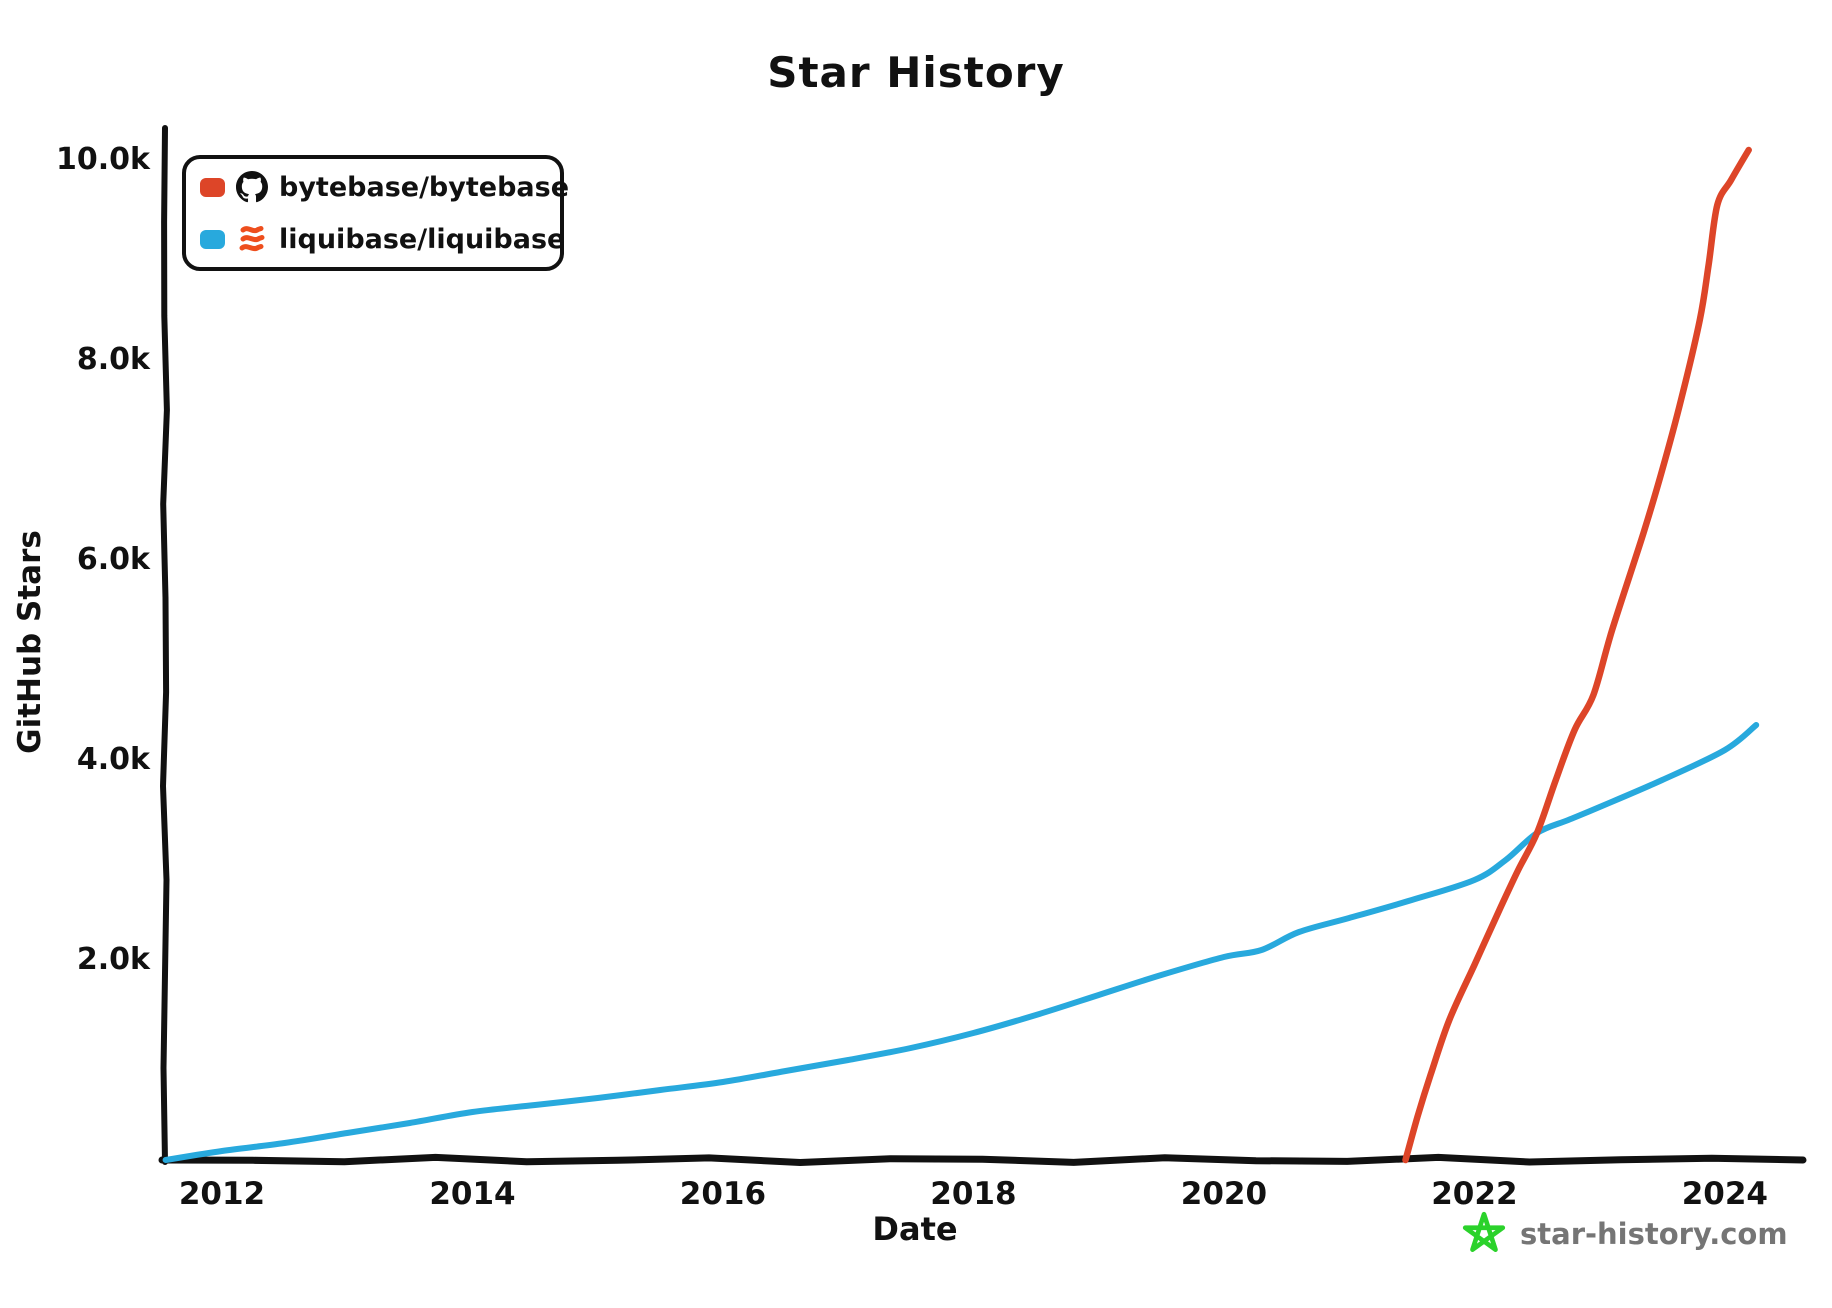 The height and width of the screenshot is (1308, 1832). I want to click on y-axis-line, so click(165, 645).